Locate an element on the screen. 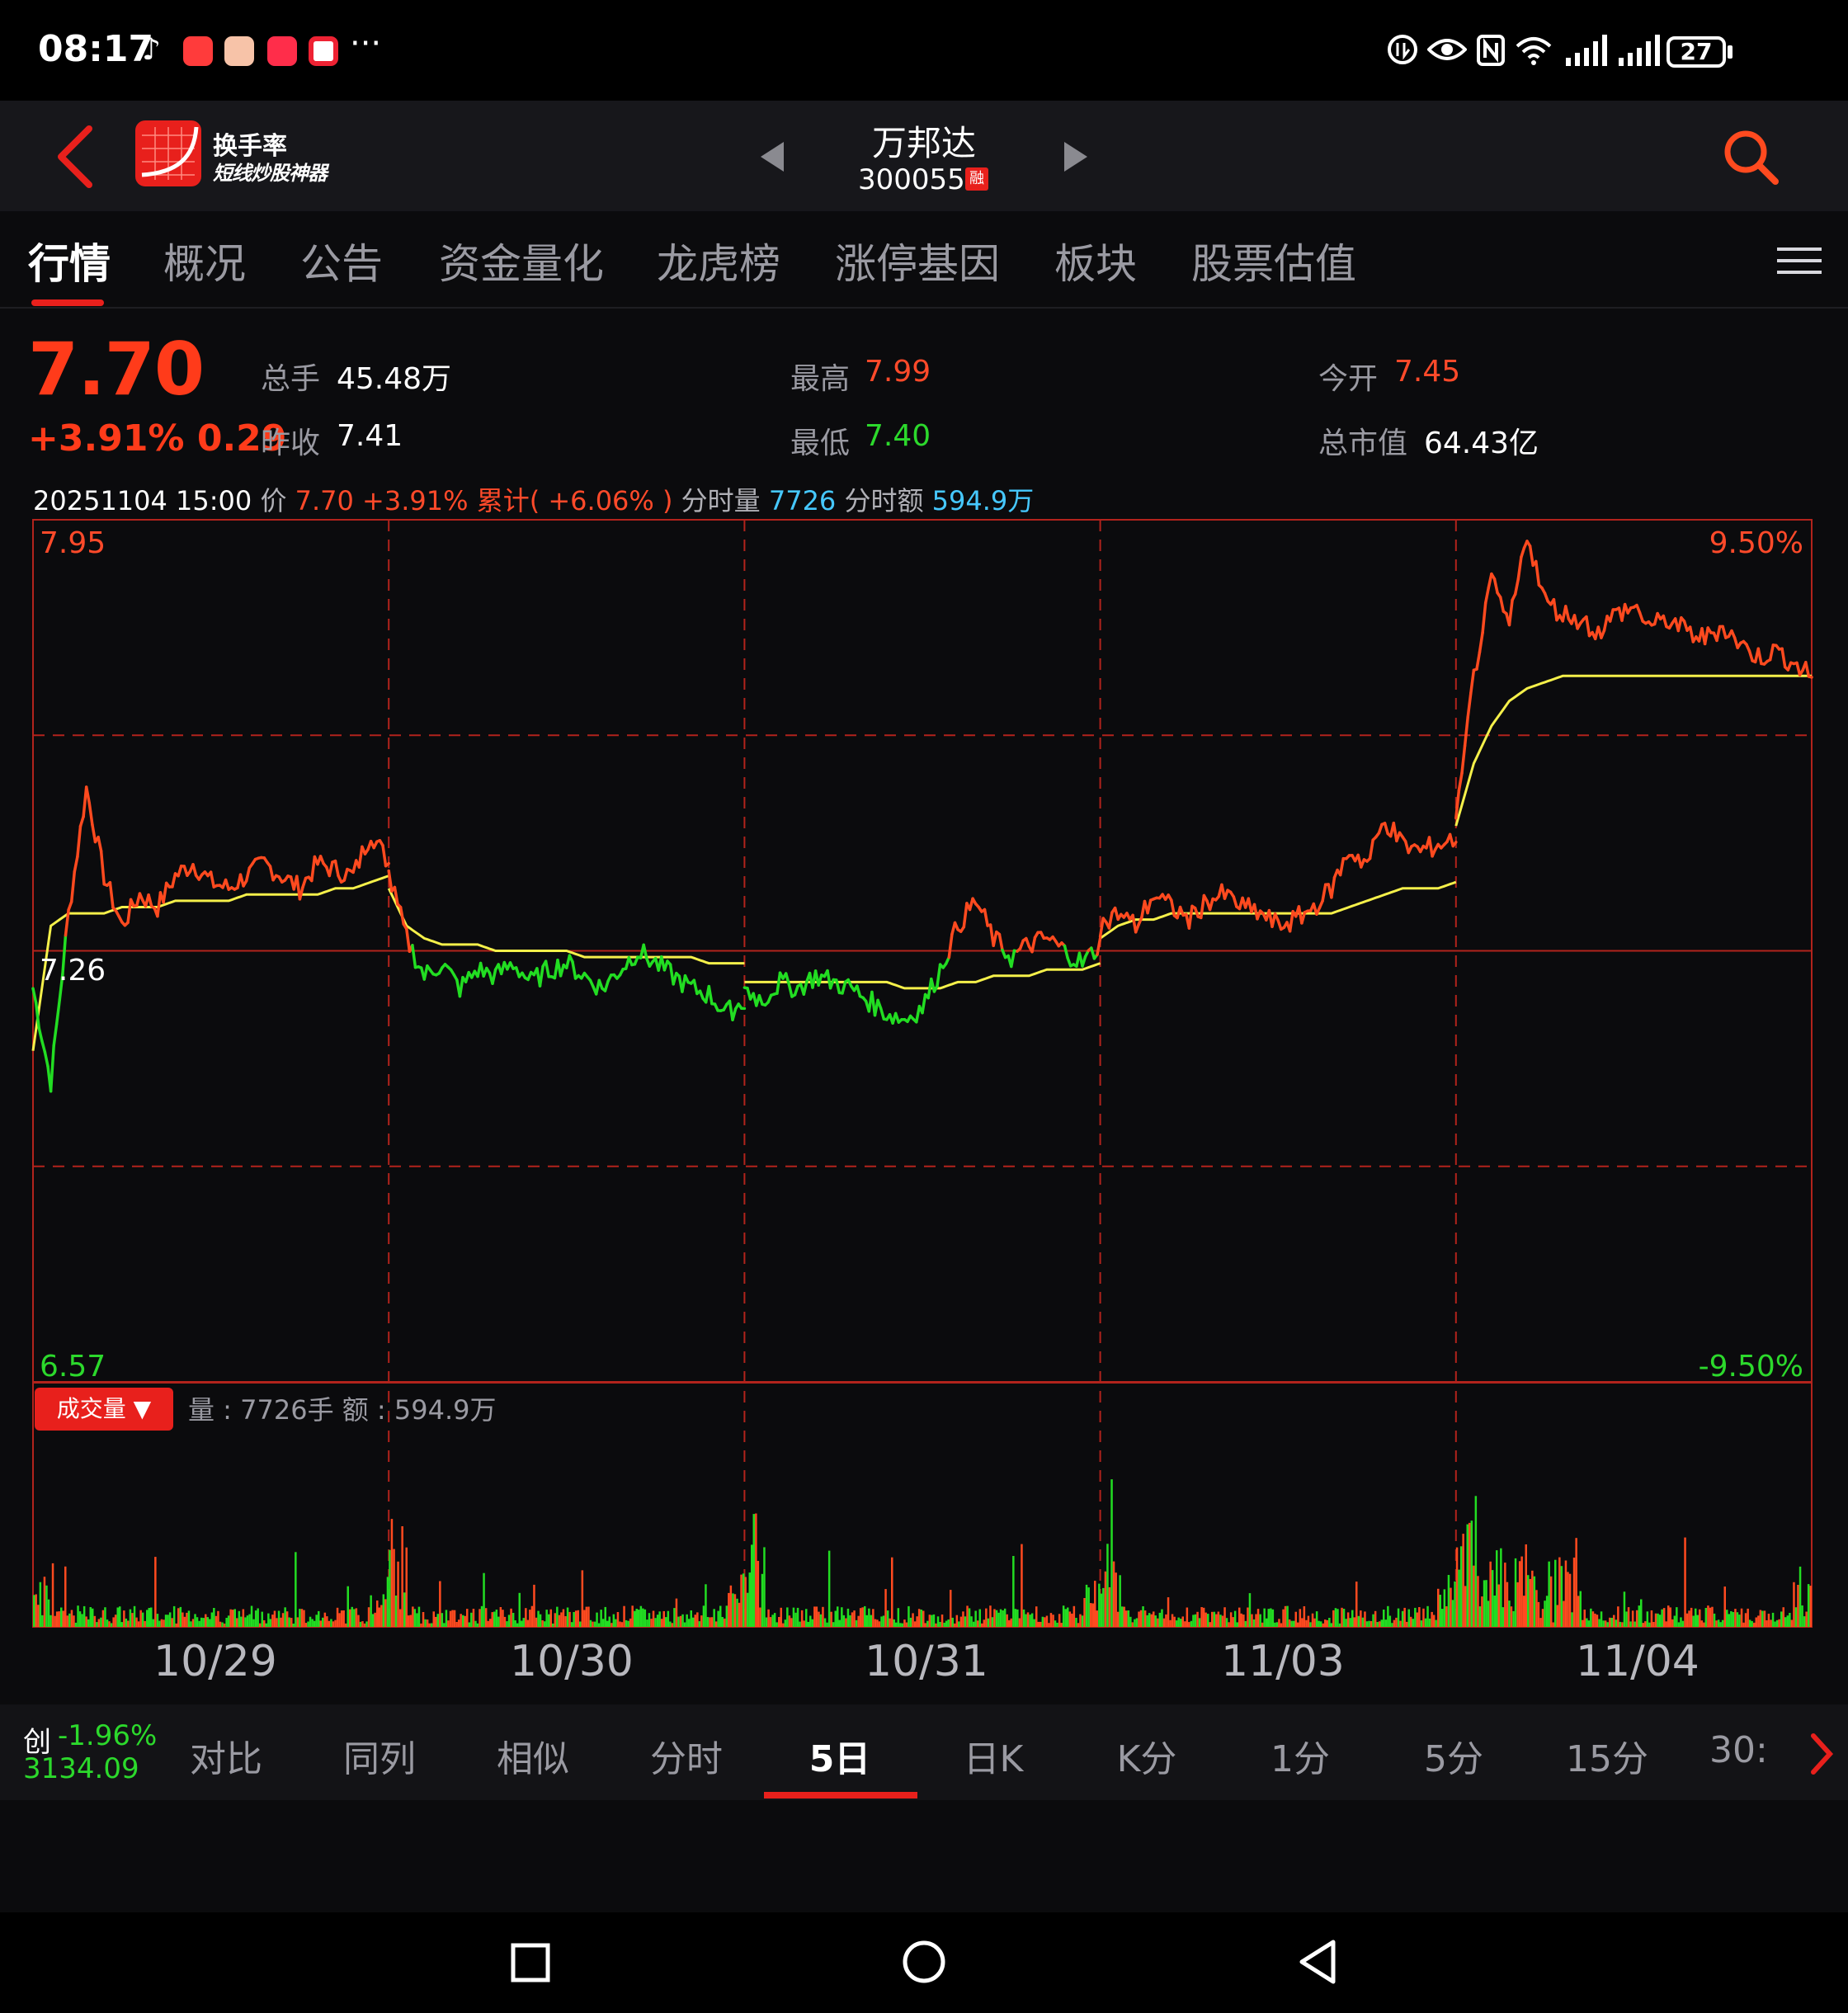 The image size is (1848, 2013). tab-quote: 行情 is located at coordinates (69, 264).